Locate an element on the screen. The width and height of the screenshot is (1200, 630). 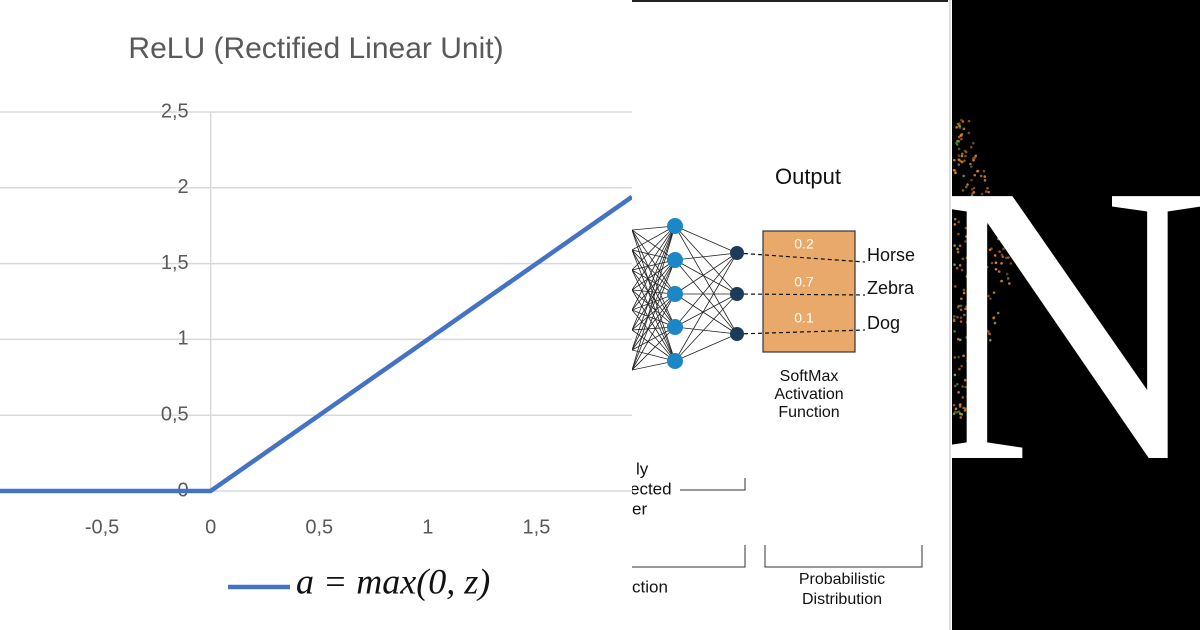
layer-label: ected is located at coordinates (652, 488).